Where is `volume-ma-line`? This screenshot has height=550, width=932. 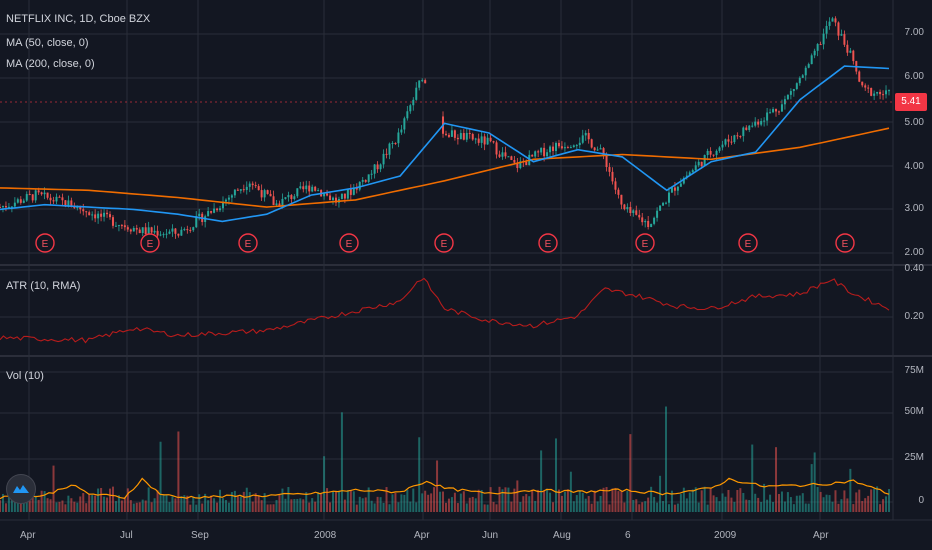 volume-ma-line is located at coordinates (445, 488).